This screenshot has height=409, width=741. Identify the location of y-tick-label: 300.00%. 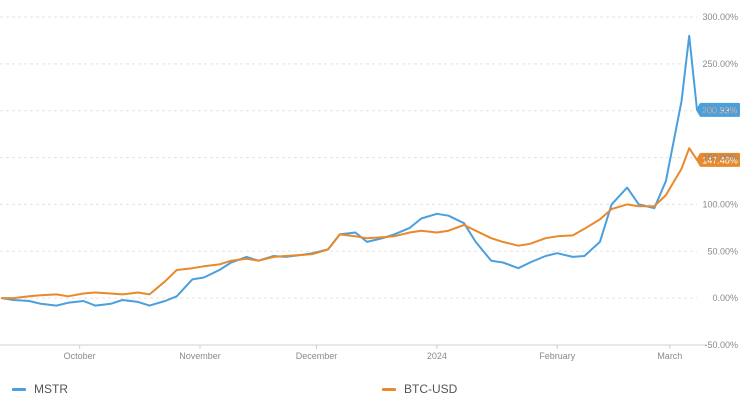
(720, 17).